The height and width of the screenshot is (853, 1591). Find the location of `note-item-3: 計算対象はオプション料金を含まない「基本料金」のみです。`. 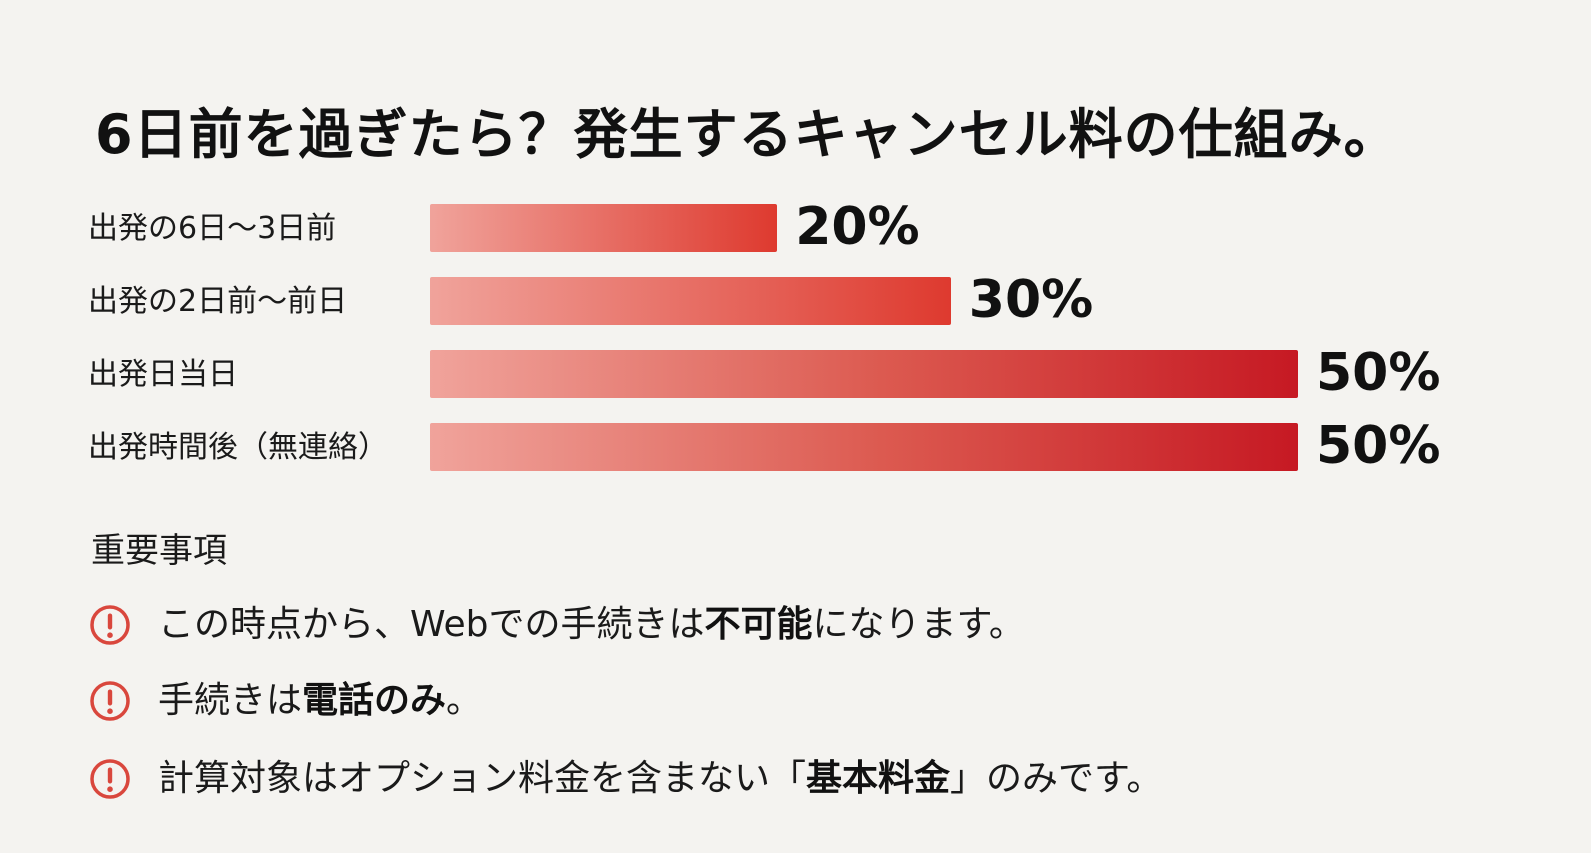

note-item-3: 計算対象はオプション料金を含まない「基本料金」のみです。 is located at coordinates (798, 779).